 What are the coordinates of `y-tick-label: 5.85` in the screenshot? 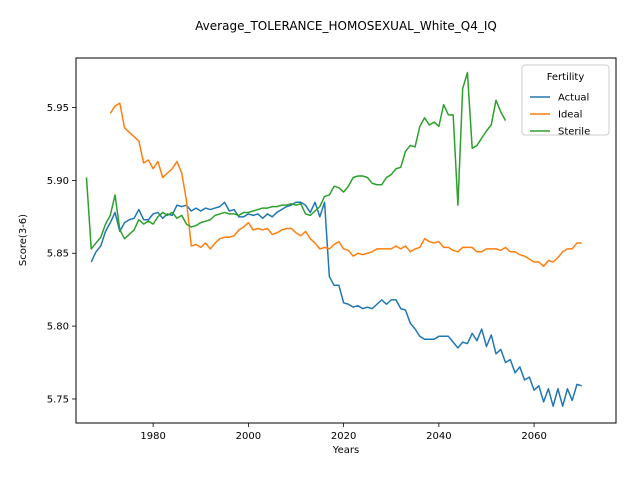 It's located at (58, 254).